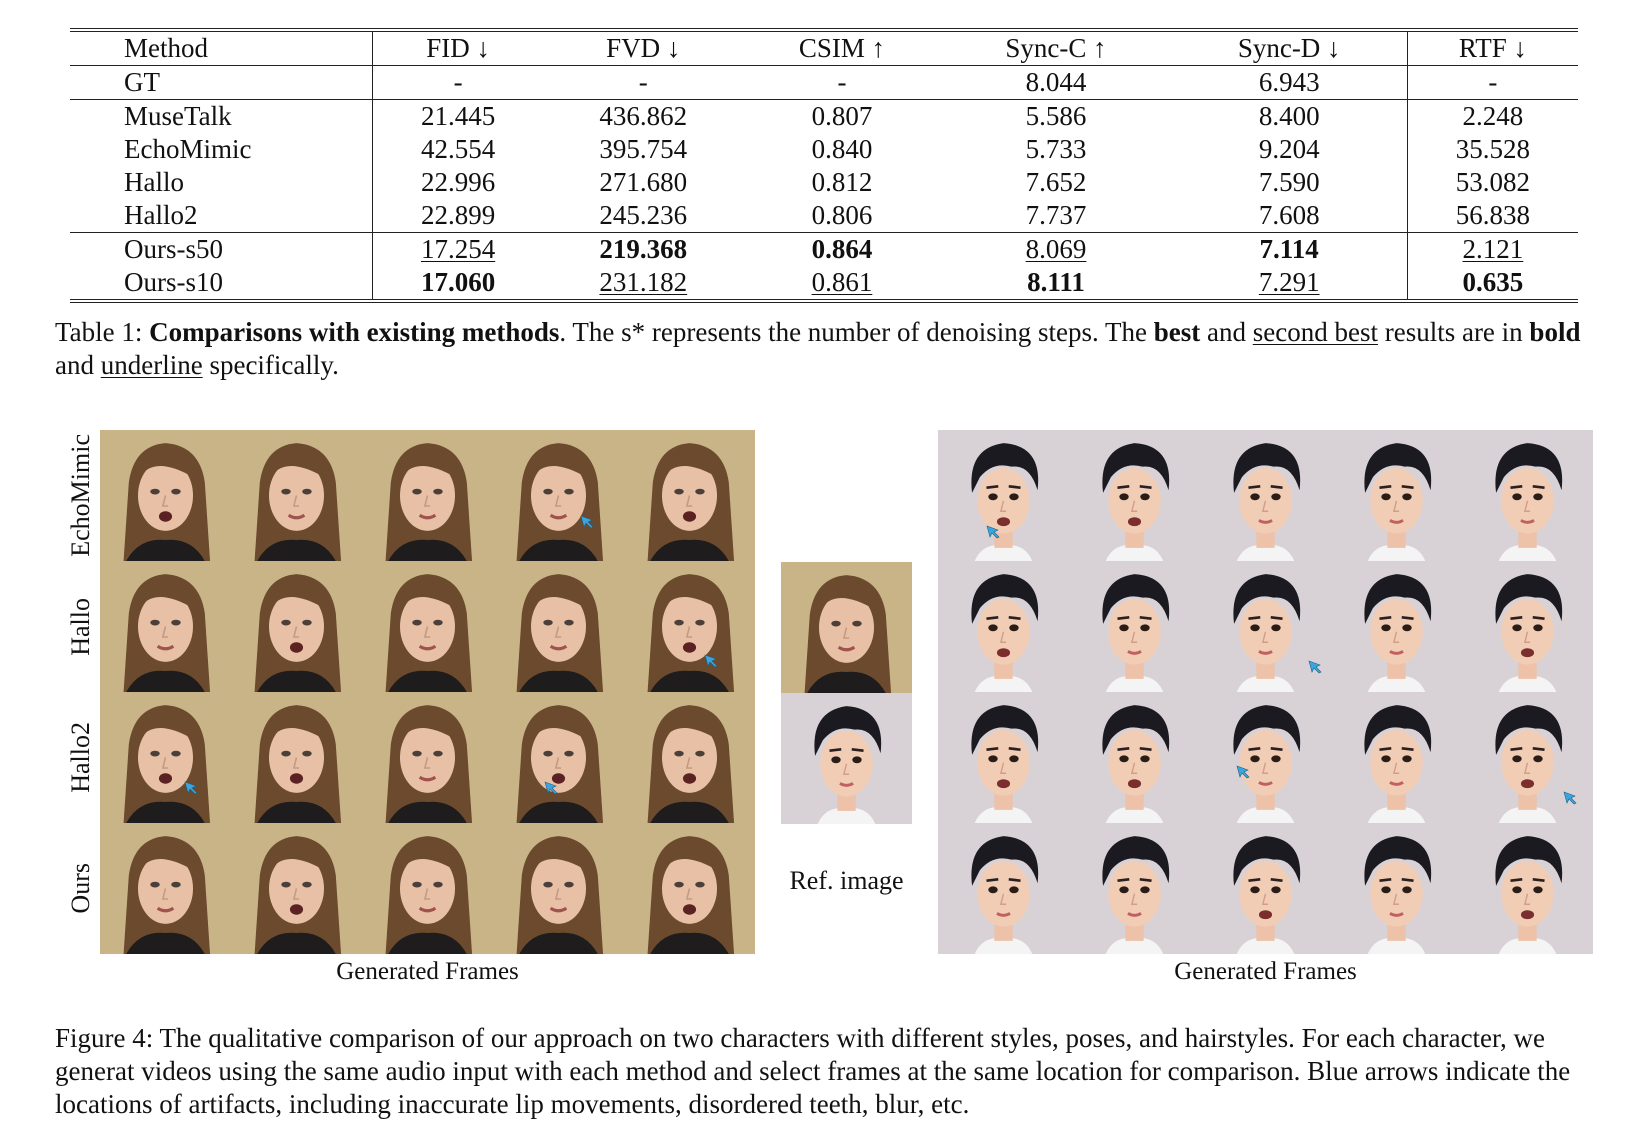 This screenshot has width=1647, height=1145. I want to click on generated-frames-label-right: Generated Frames, so click(1265, 971).